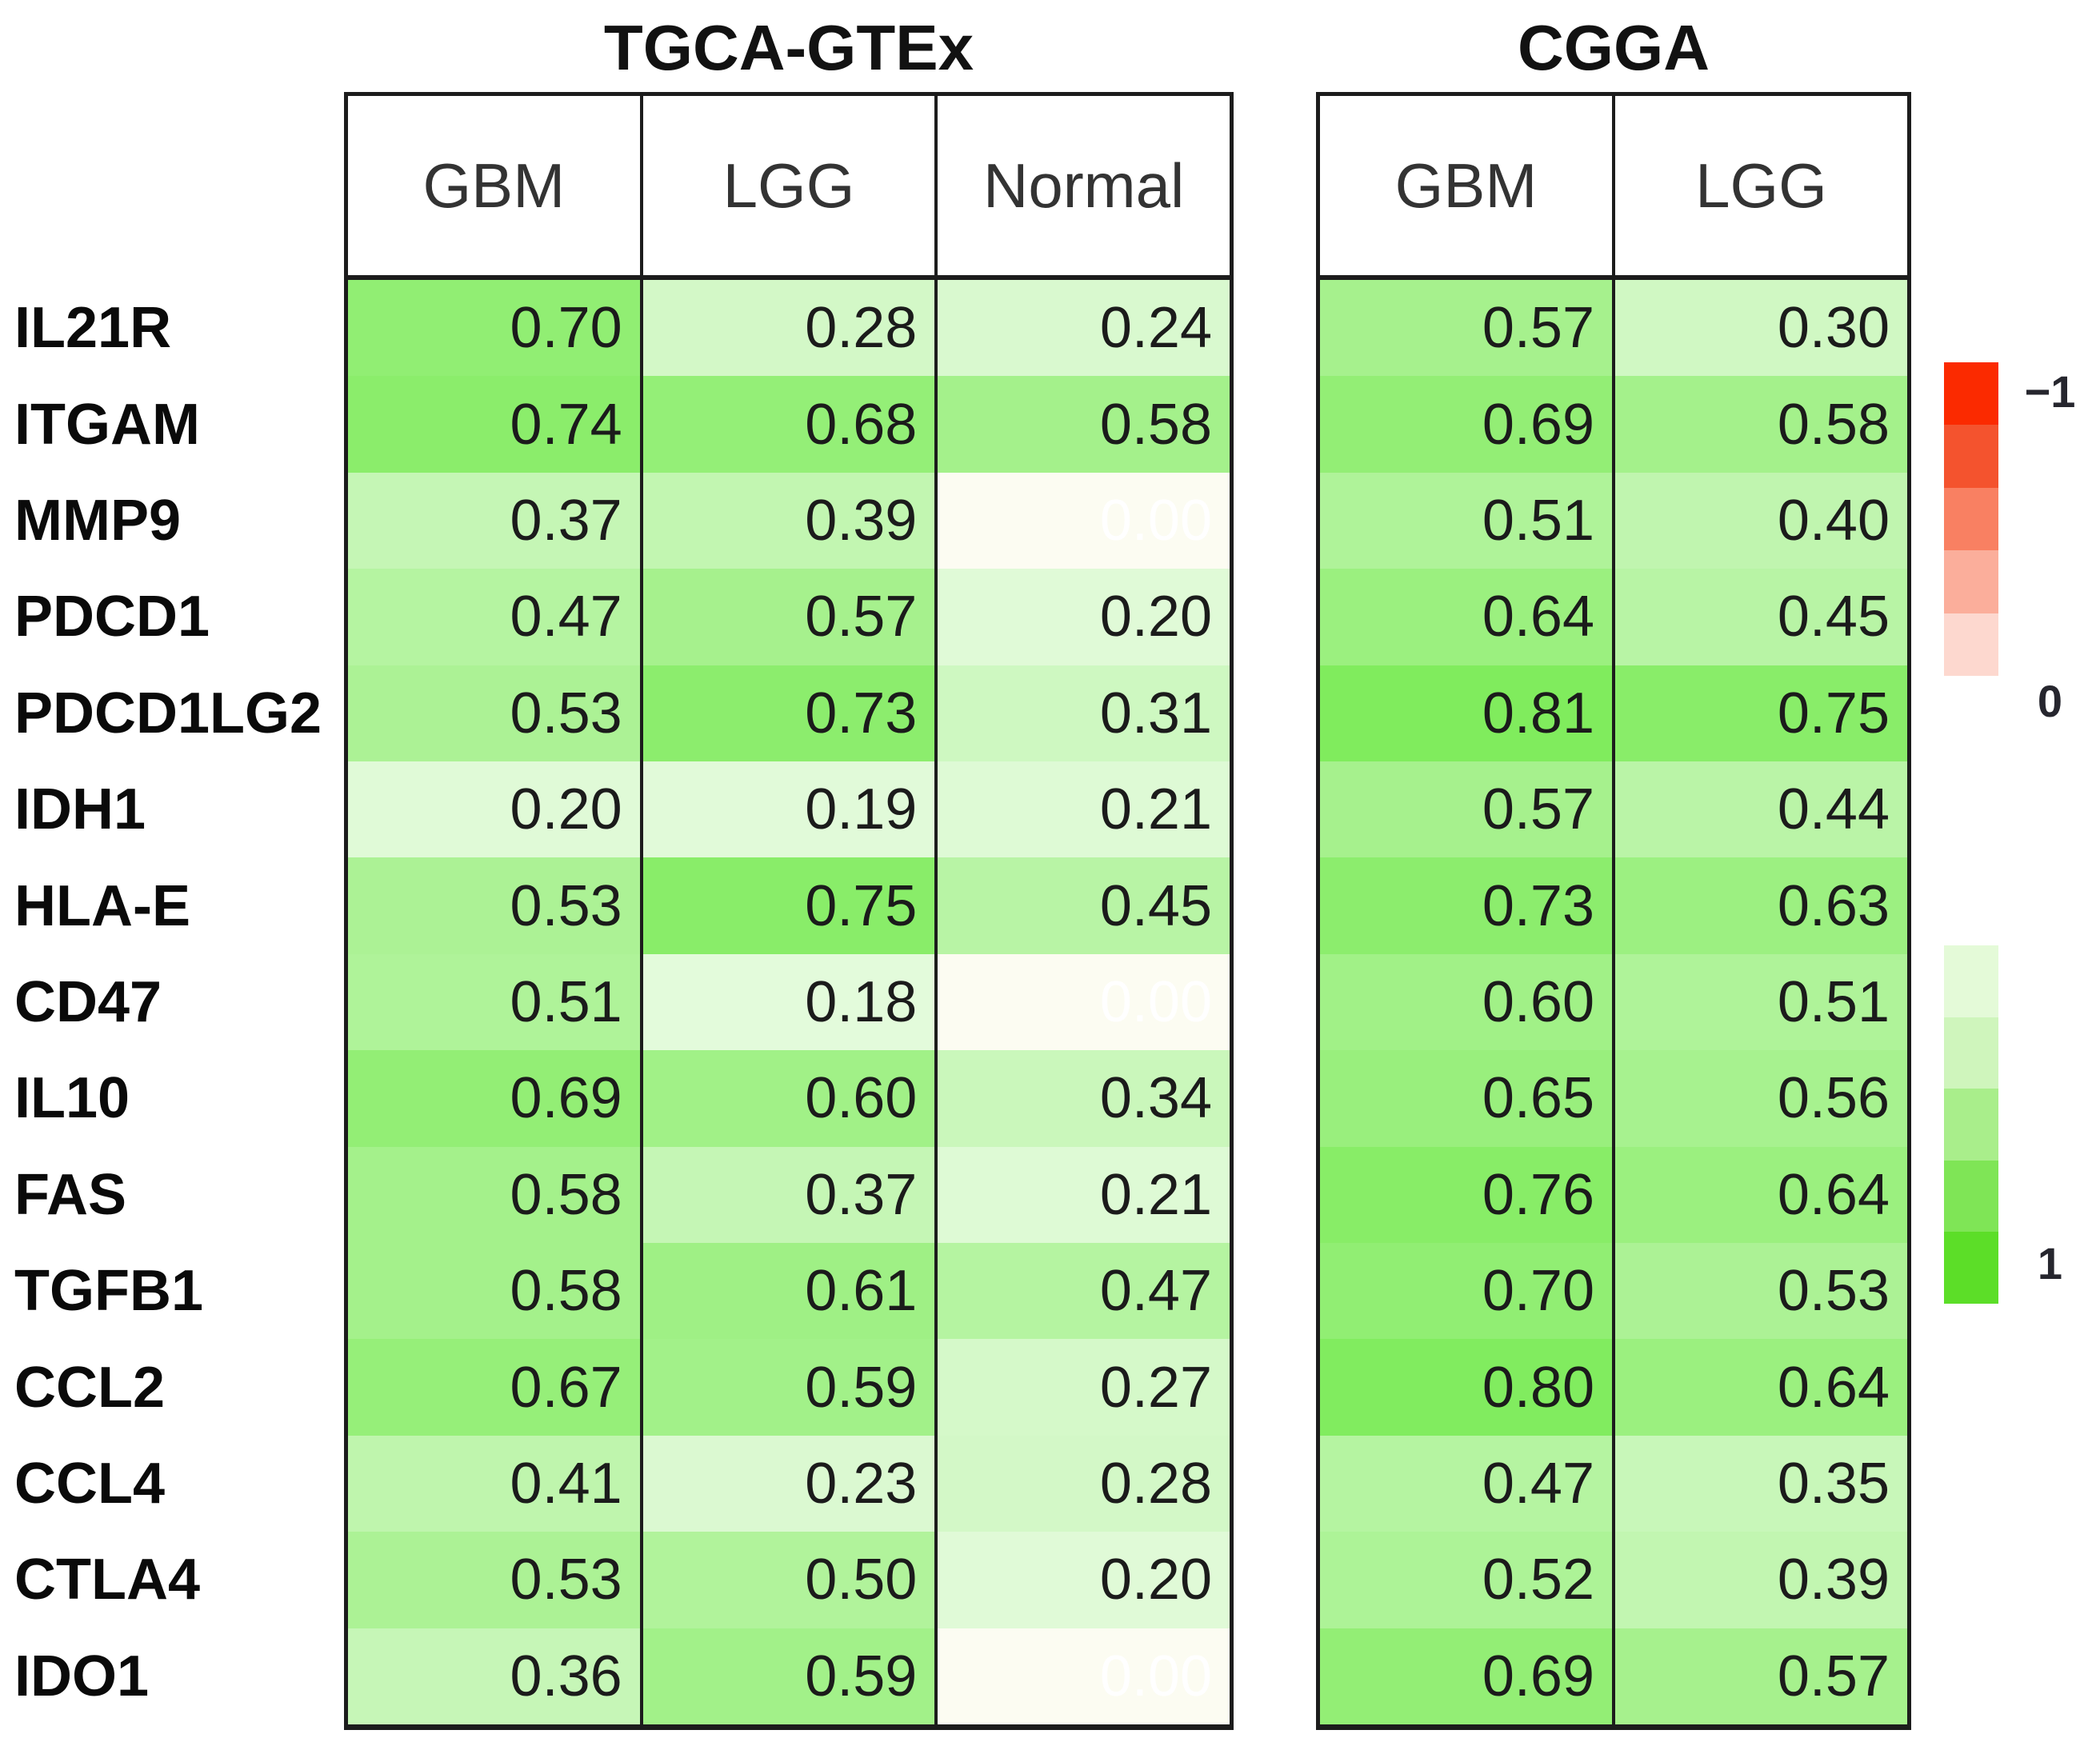  I want to click on heatmap-cell: 0.18, so click(790, 1002).